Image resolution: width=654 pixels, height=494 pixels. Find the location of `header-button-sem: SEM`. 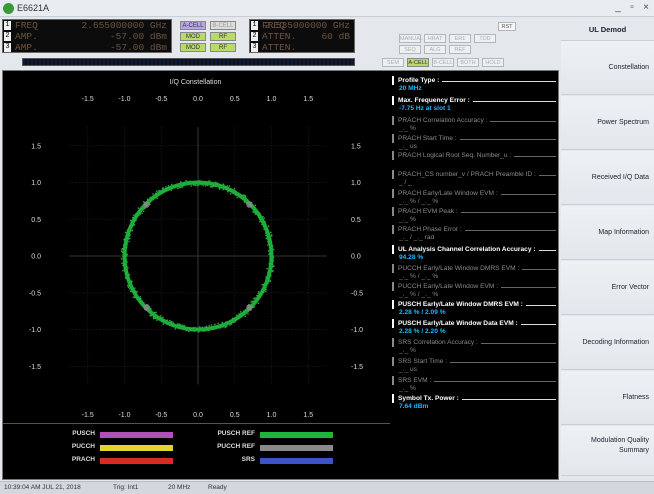

header-button-sem: SEM is located at coordinates (393, 62).